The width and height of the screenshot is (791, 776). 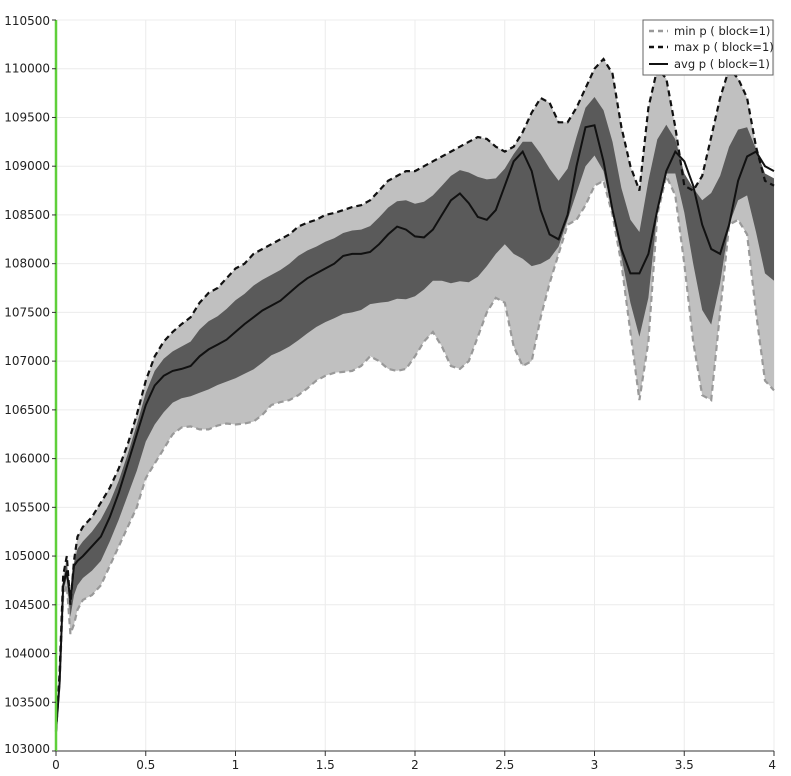 I want to click on x-tick-label: 0.5, so click(x=145, y=765).